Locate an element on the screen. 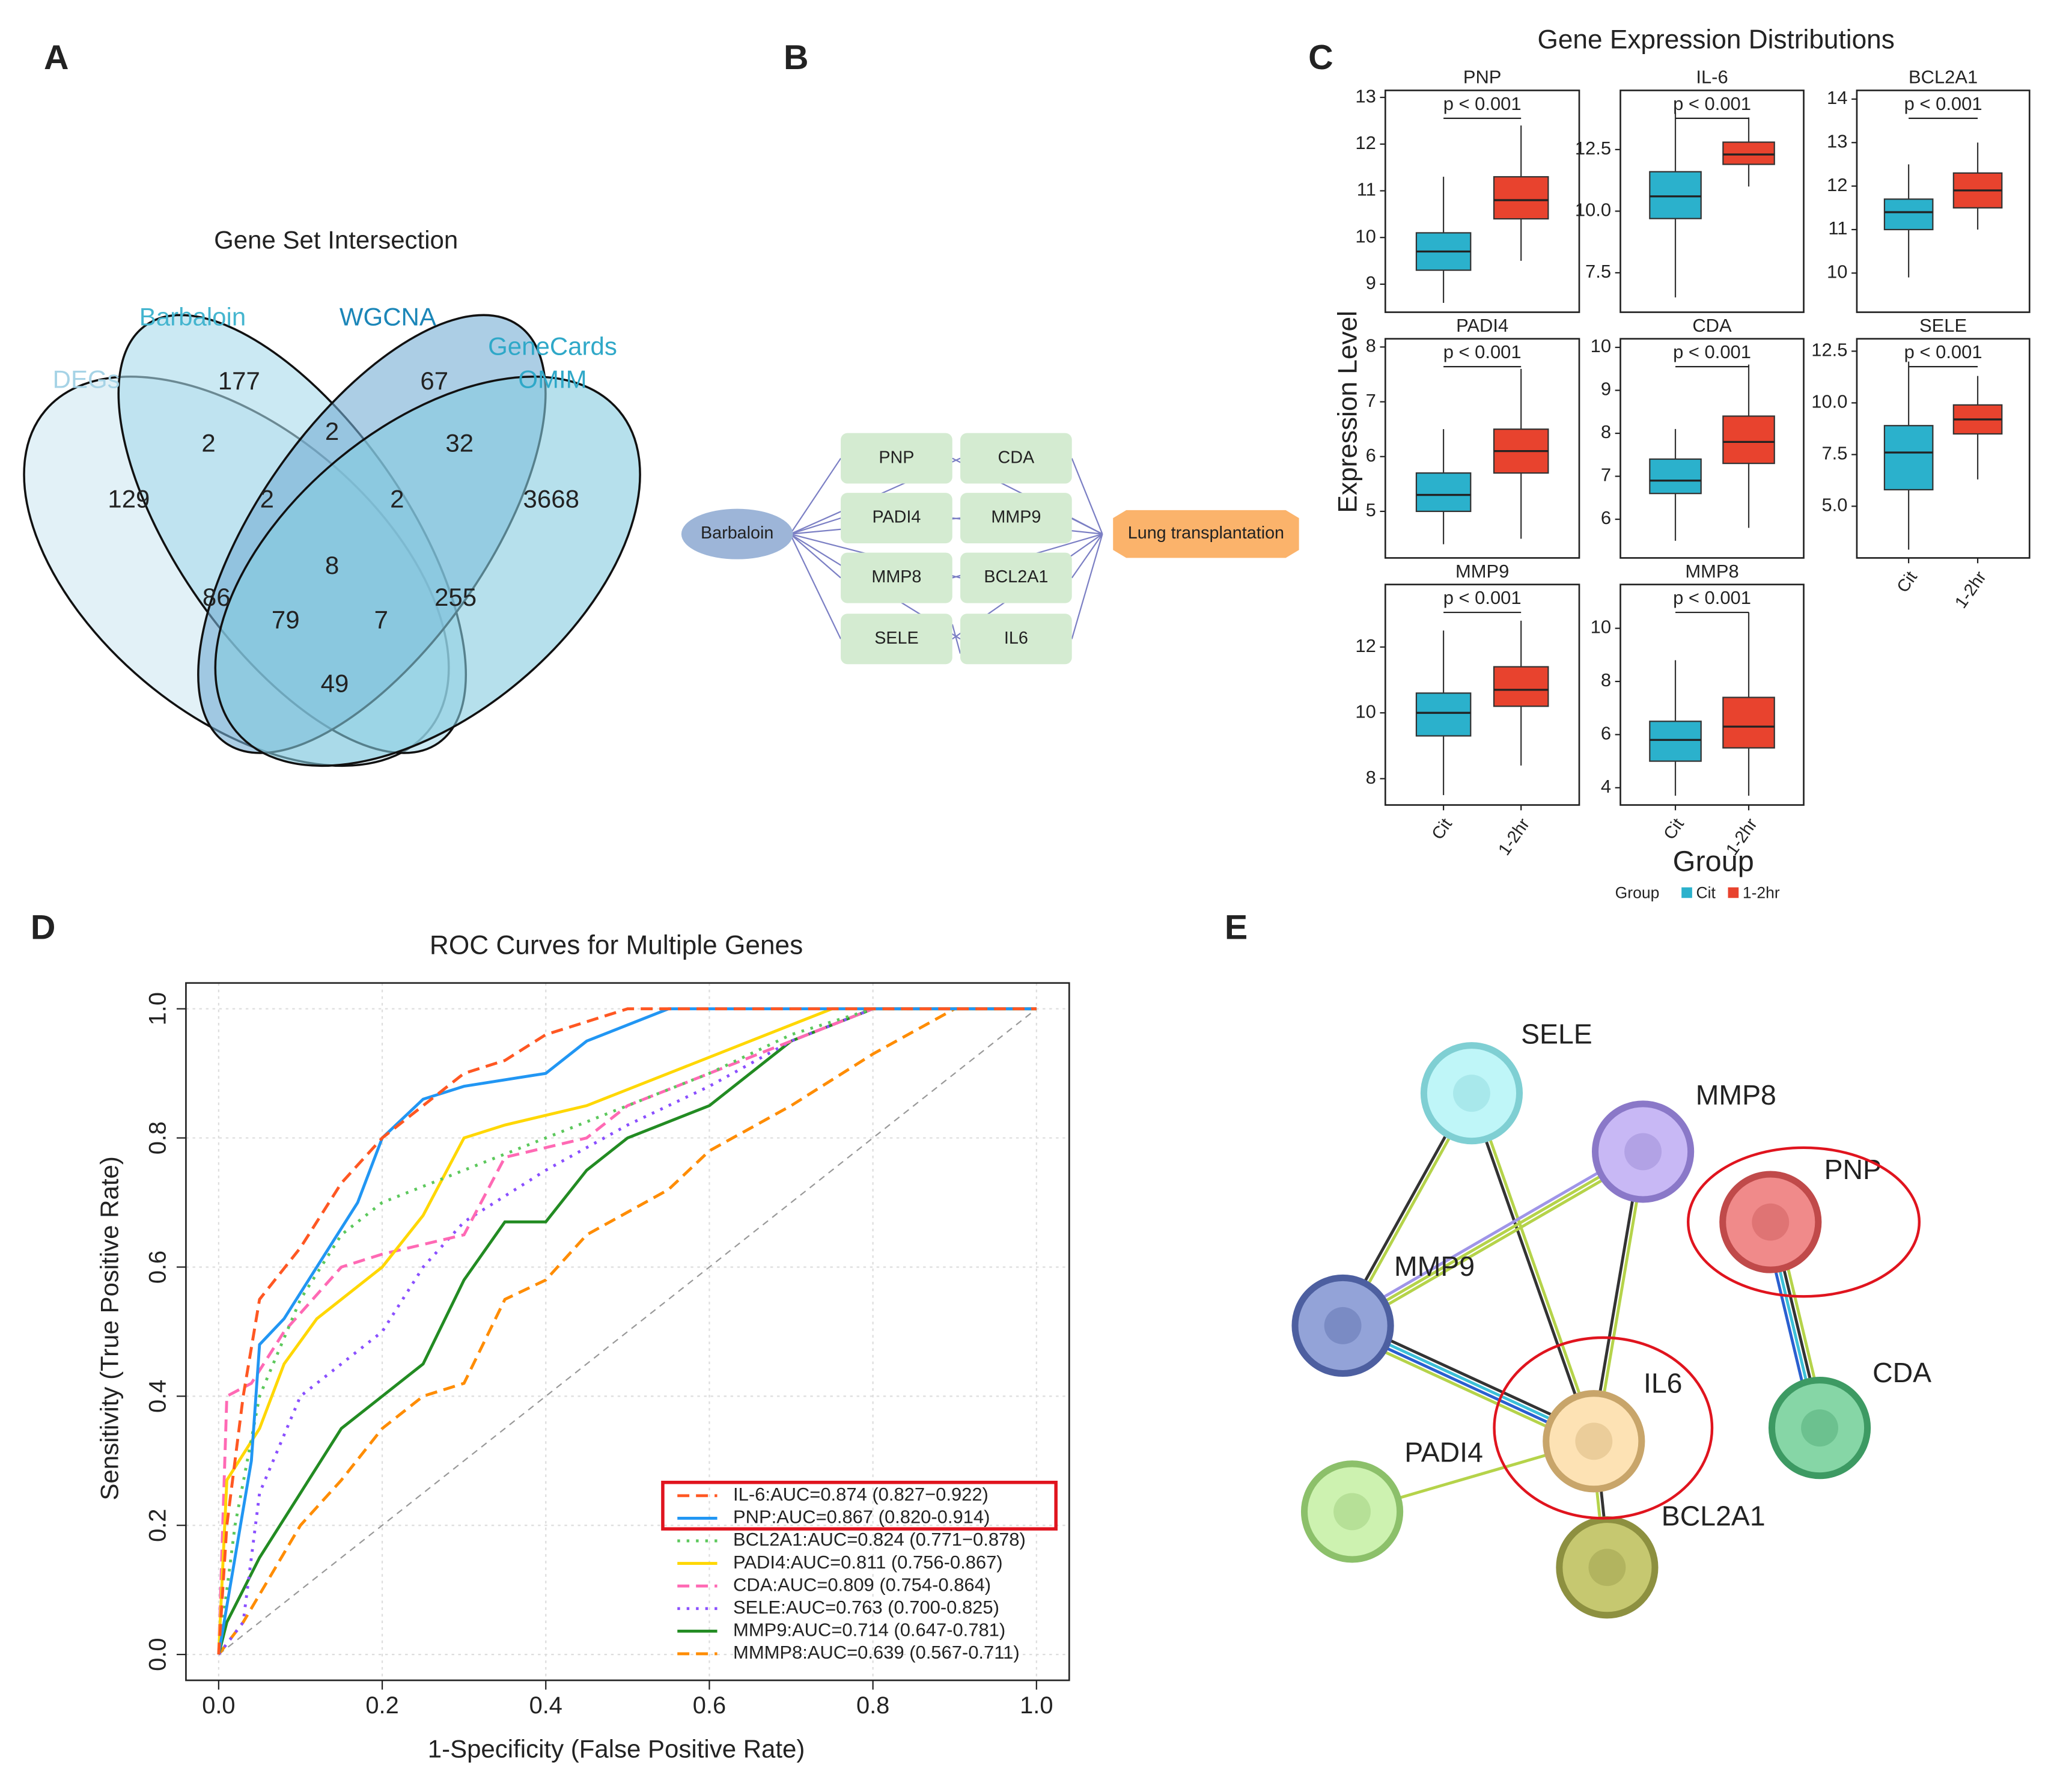 This screenshot has height=1780, width=2072. protein-label: SELE is located at coordinates (1556, 1033).